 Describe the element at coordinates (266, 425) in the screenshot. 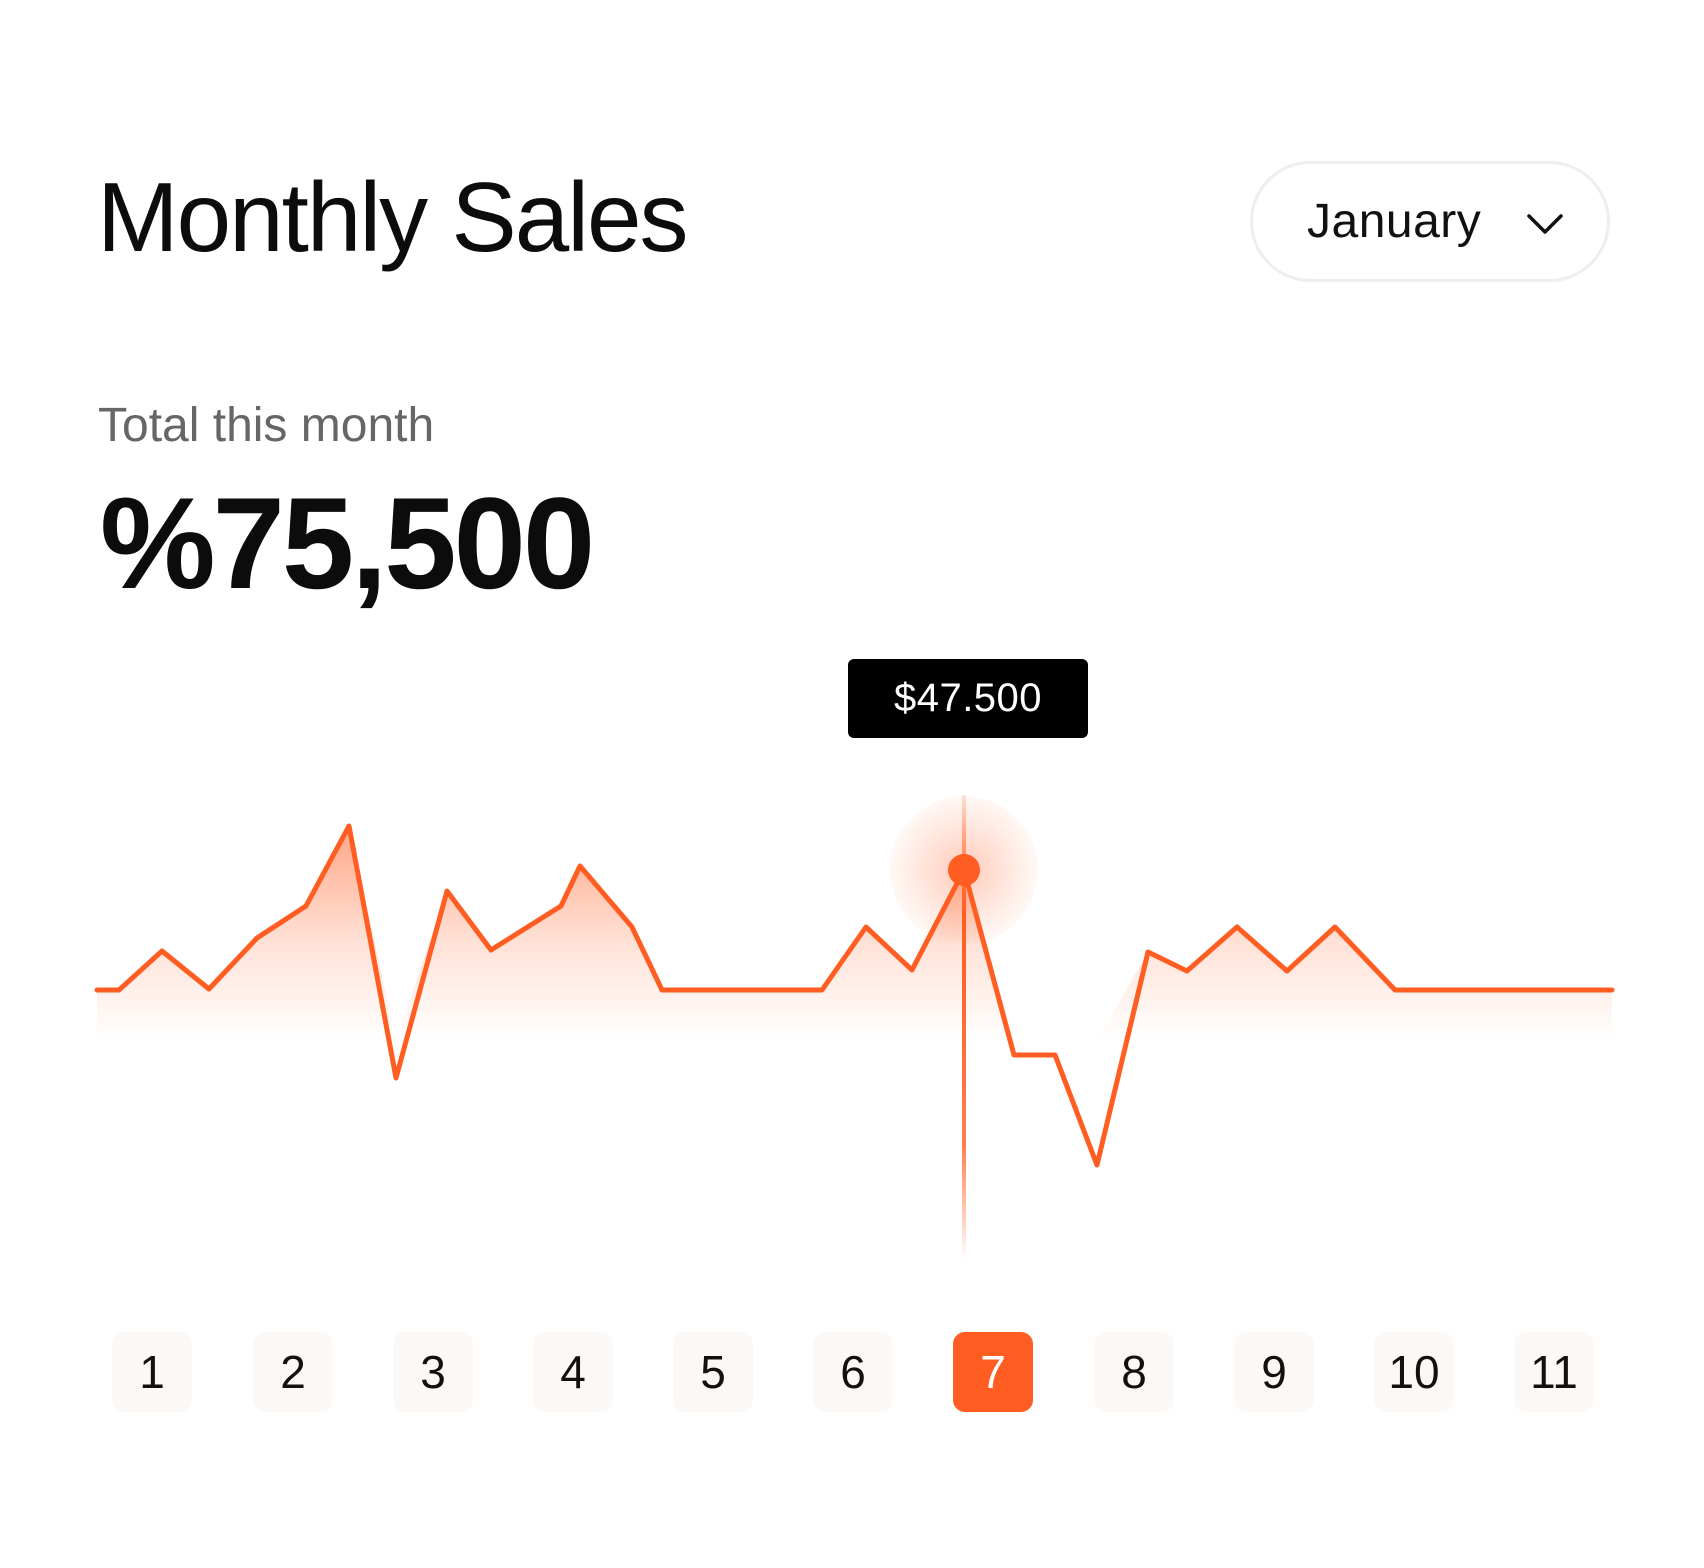

I see `total-label: Total this month` at that location.